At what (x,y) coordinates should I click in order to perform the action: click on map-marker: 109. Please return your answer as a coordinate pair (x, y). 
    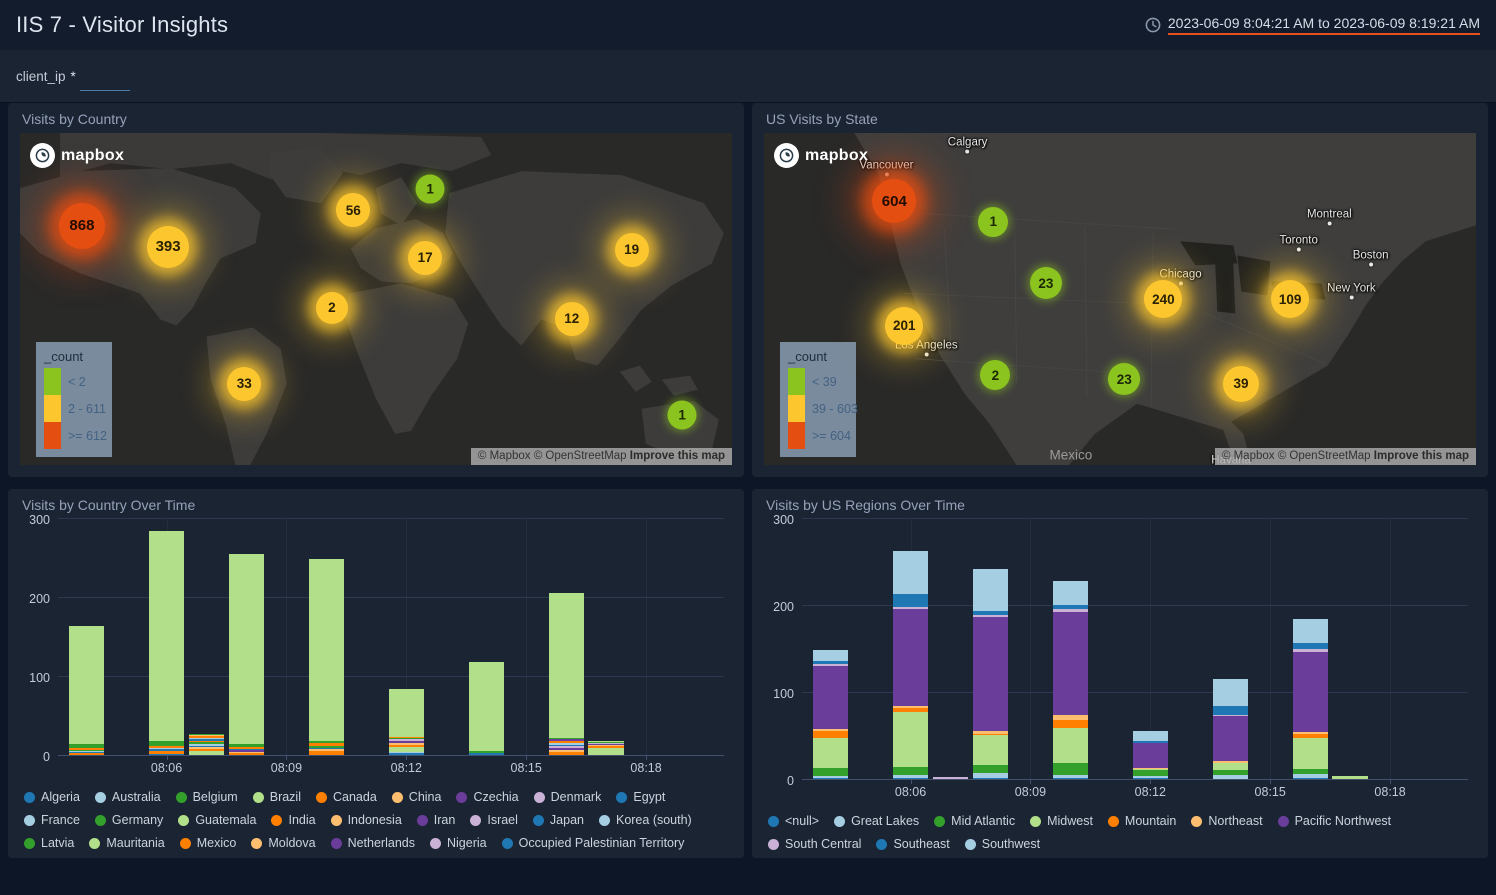
    Looking at the image, I should click on (1290, 299).